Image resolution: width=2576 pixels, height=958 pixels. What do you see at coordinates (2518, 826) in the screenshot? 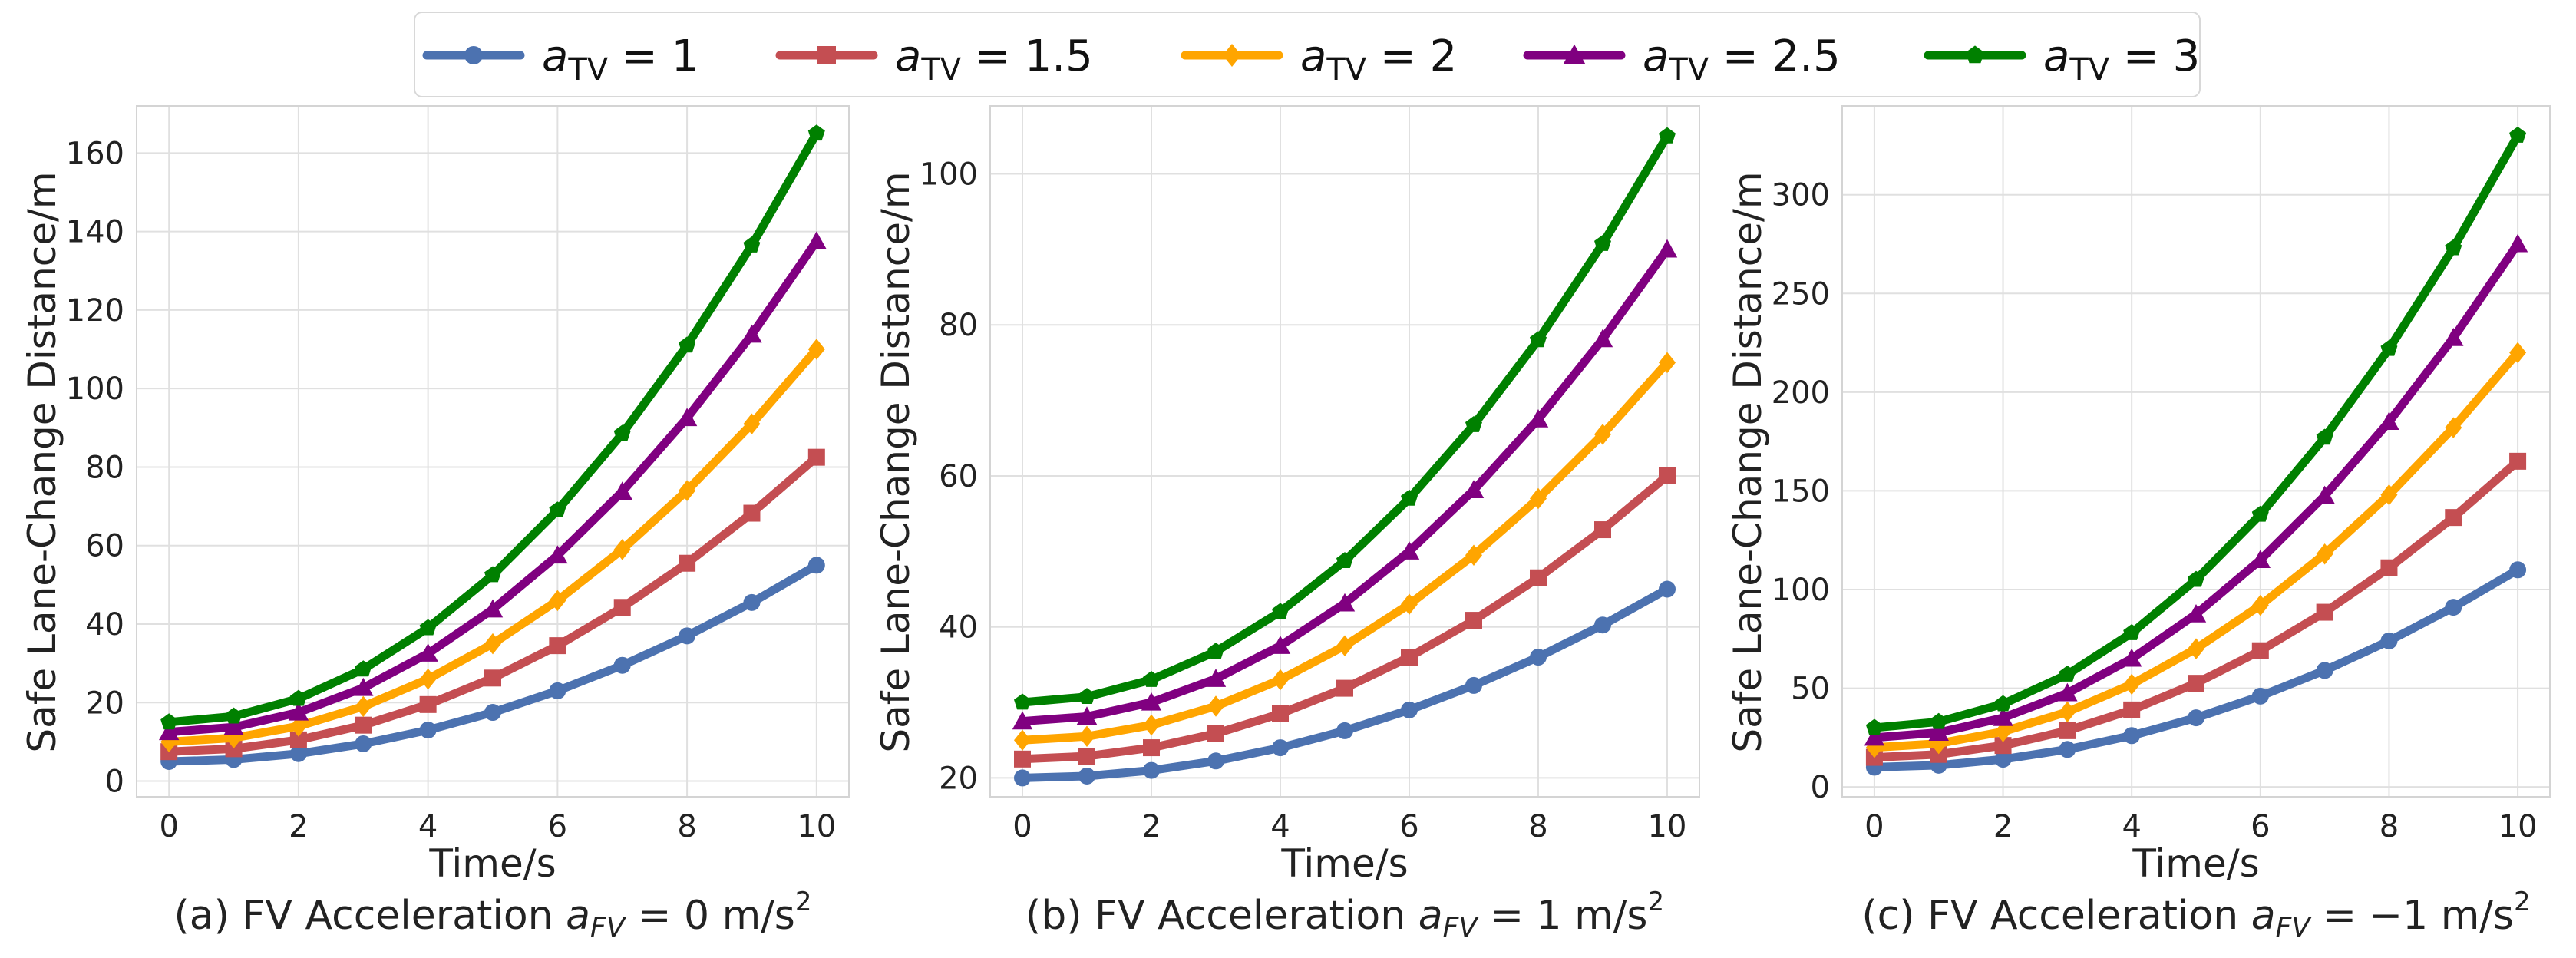
I see `x-tick-label: 10` at bounding box center [2518, 826].